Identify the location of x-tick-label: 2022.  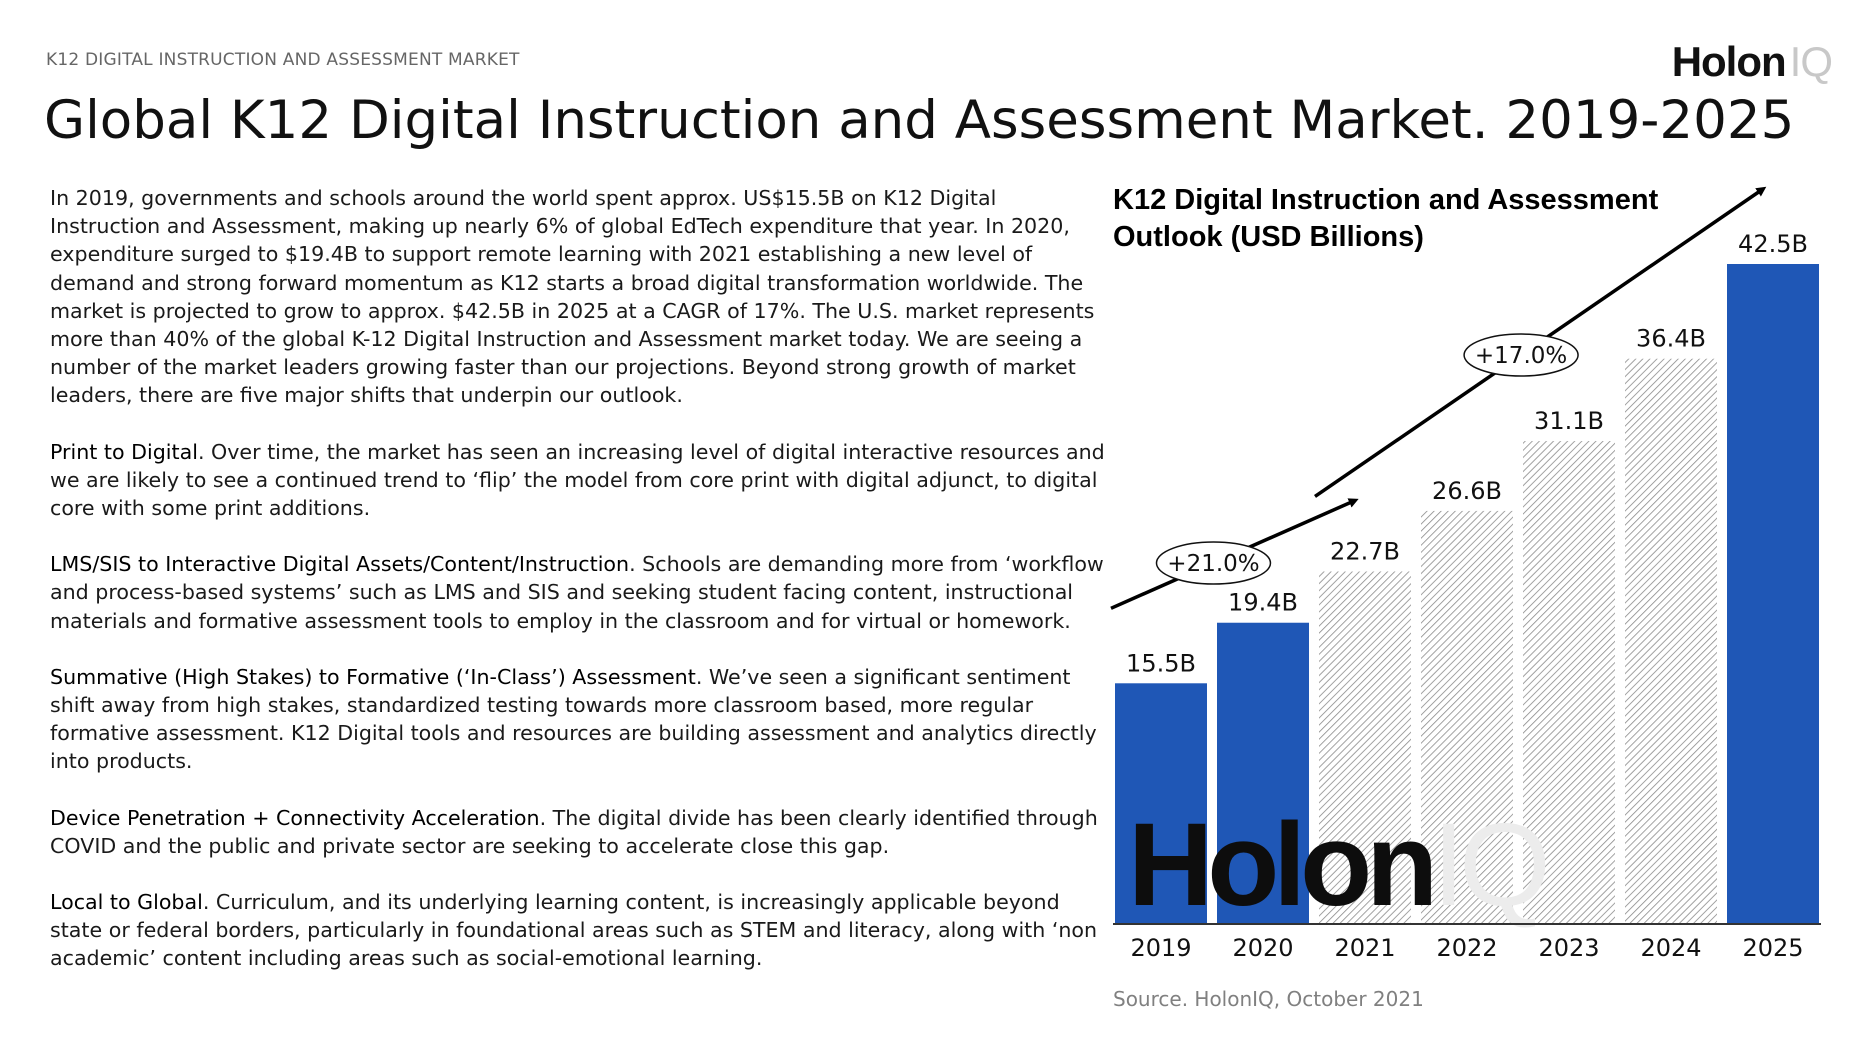
(1466, 948).